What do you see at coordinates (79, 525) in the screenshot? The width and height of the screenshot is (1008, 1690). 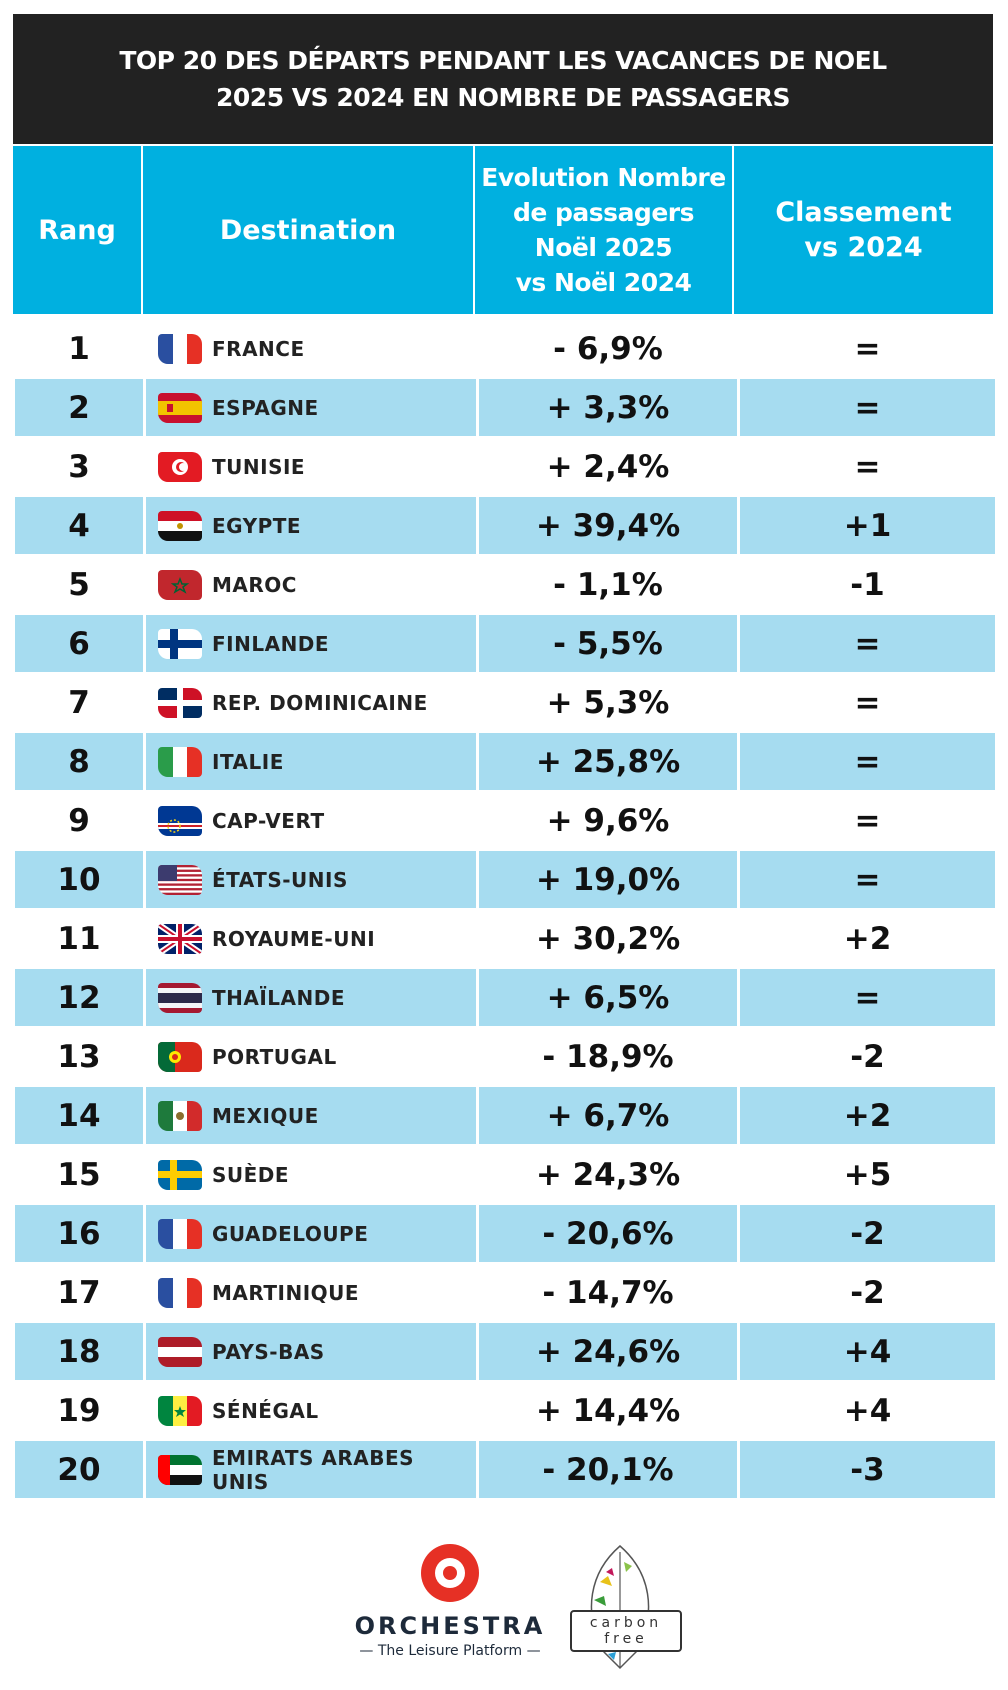 I see `rank-cell: 4` at bounding box center [79, 525].